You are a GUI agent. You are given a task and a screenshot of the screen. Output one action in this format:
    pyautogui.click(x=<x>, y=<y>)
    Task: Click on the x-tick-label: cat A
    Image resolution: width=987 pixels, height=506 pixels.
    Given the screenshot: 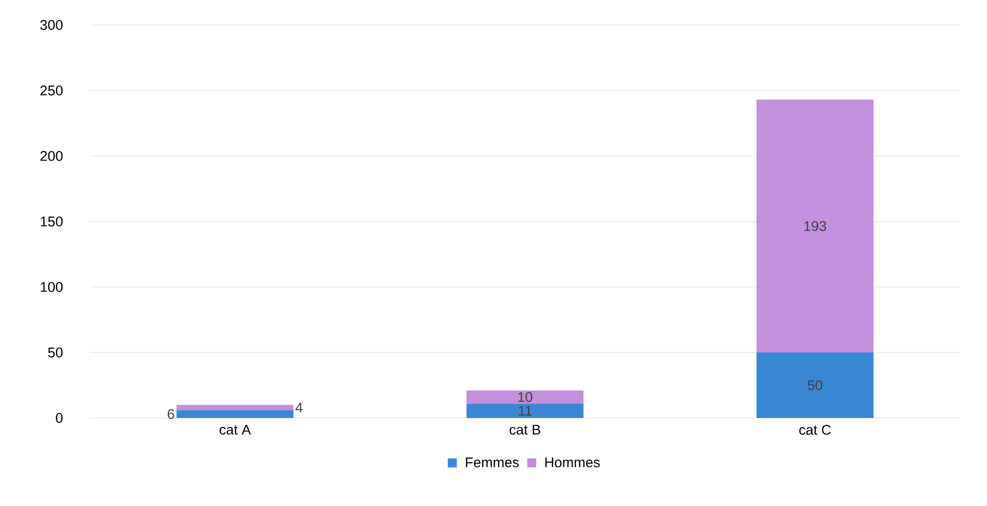 What is the action you would take?
    pyautogui.click(x=235, y=429)
    